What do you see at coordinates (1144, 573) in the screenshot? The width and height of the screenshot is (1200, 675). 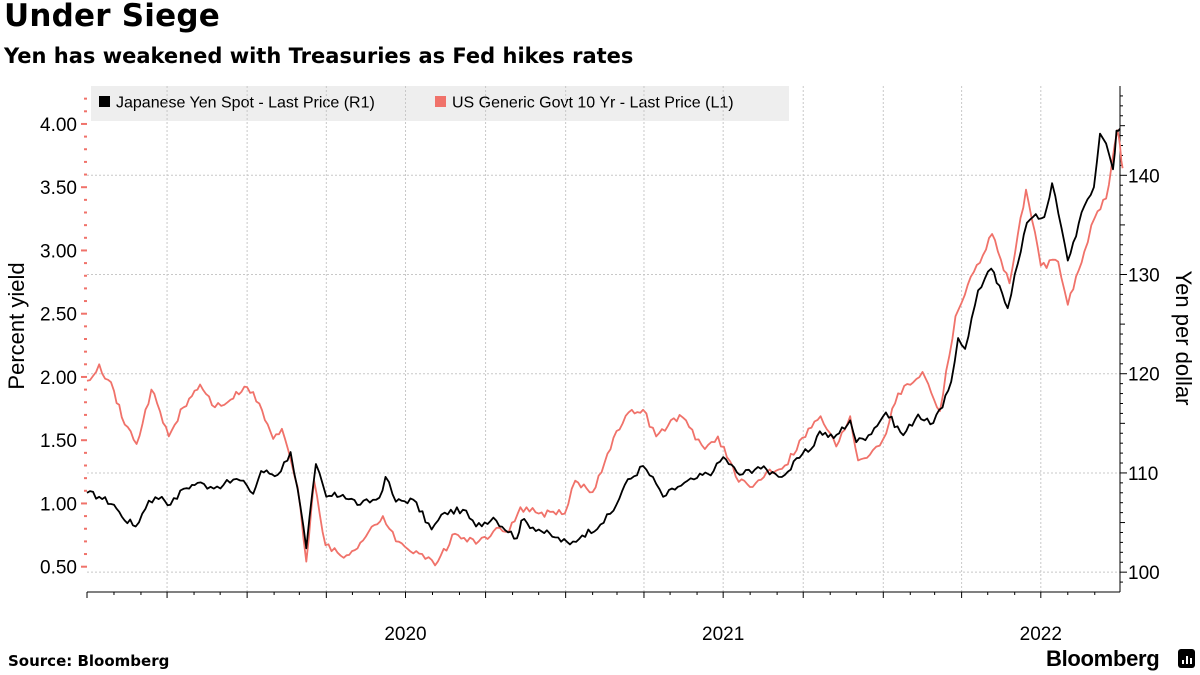 I see `right-tick-label: 100` at bounding box center [1144, 573].